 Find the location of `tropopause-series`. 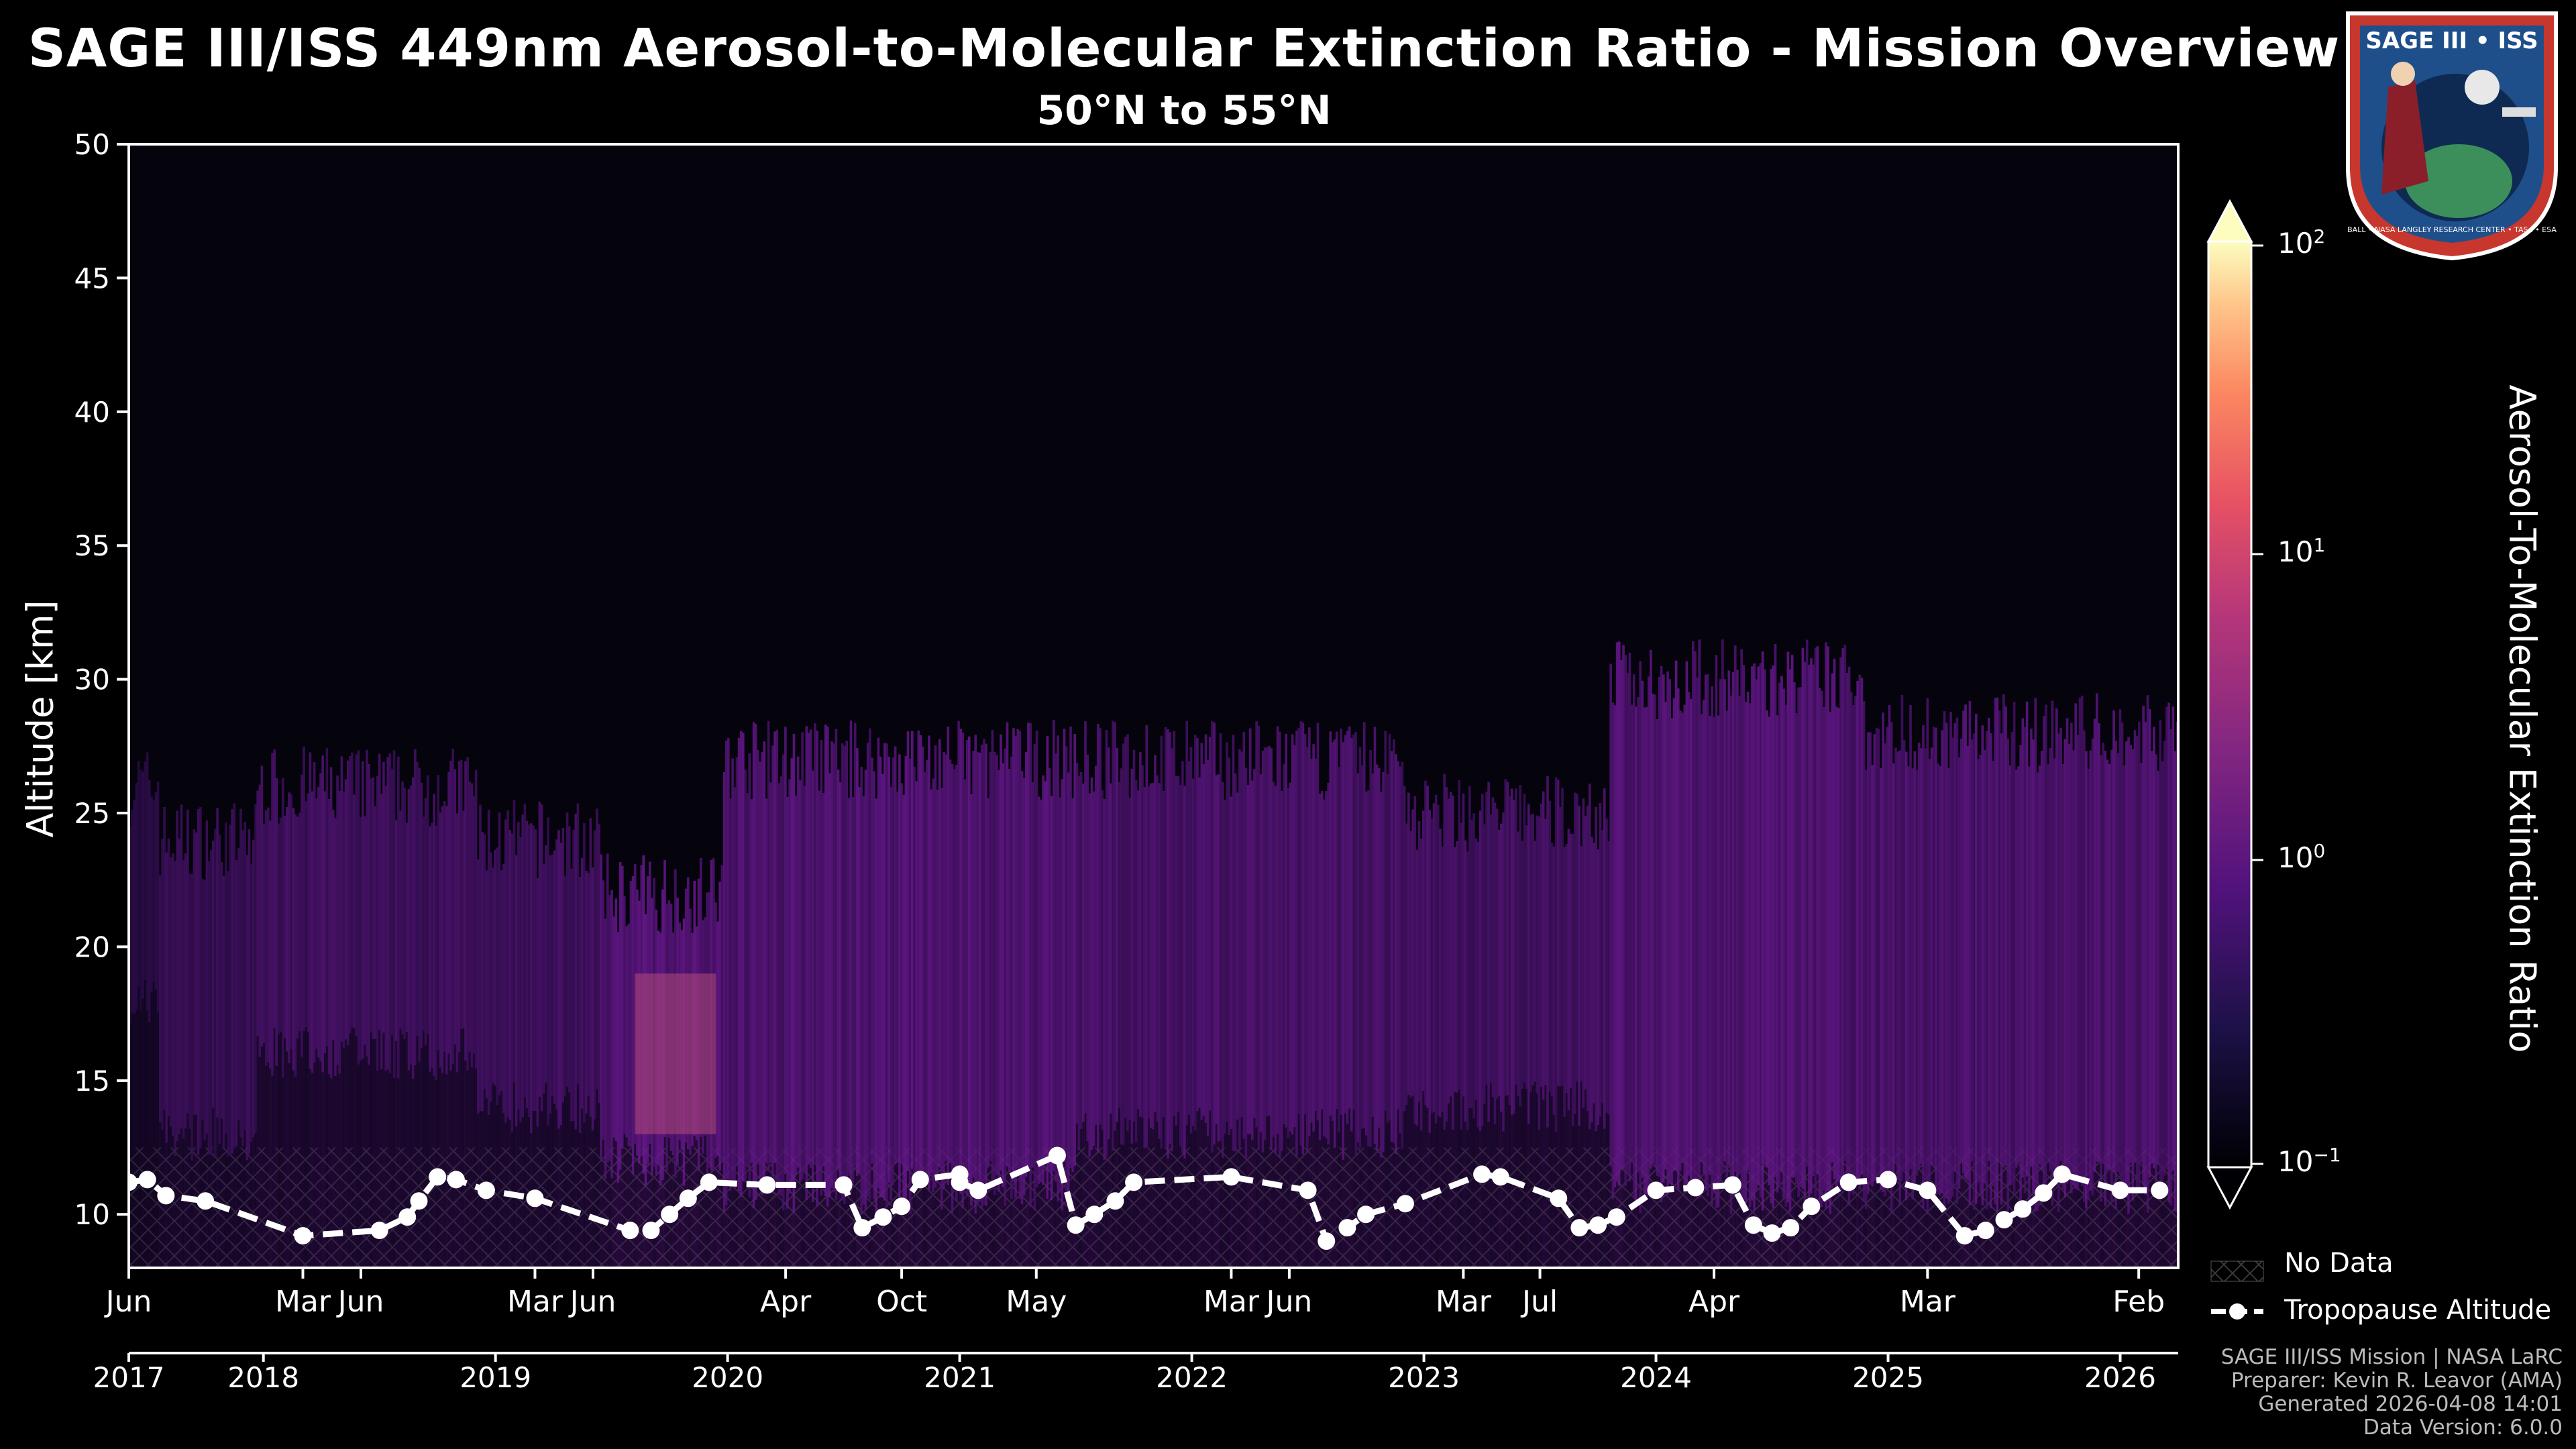

tropopause-series is located at coordinates (1149, 1198).